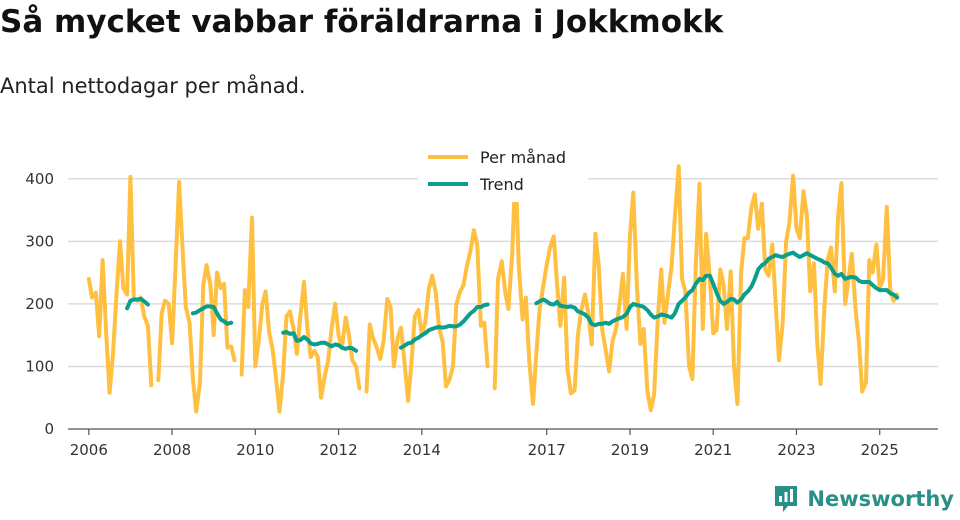 The width and height of the screenshot is (960, 520). I want to click on y-tick-label: 300, so click(39, 241).